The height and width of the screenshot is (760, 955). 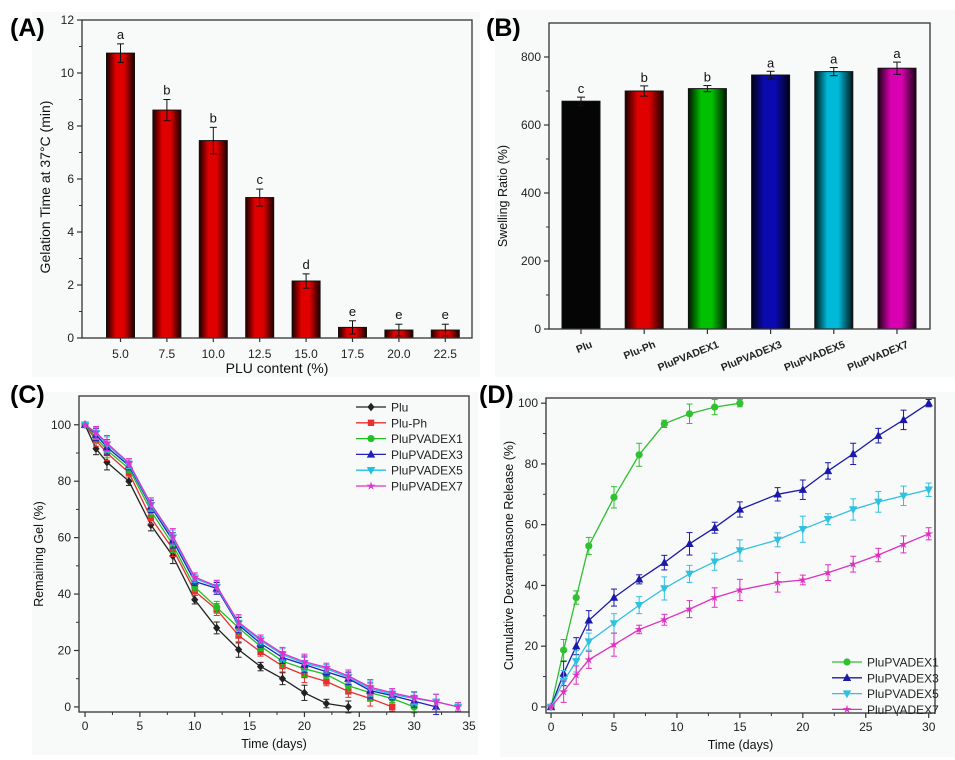 What do you see at coordinates (305, 264) in the screenshot?
I see `significance-label: d` at bounding box center [305, 264].